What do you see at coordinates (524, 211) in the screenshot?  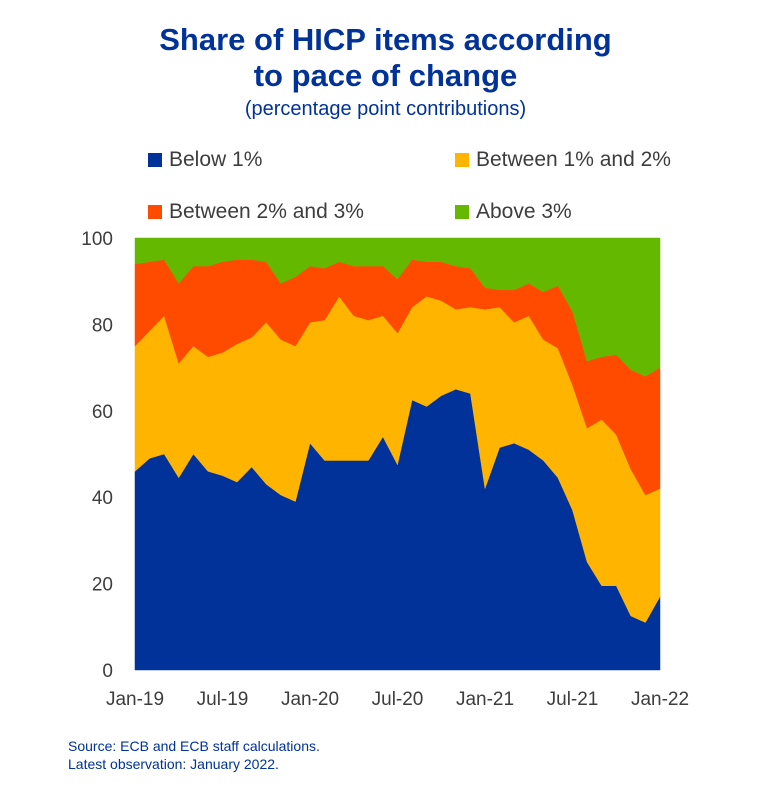 I see `legend-label-above-3: Above 3%` at bounding box center [524, 211].